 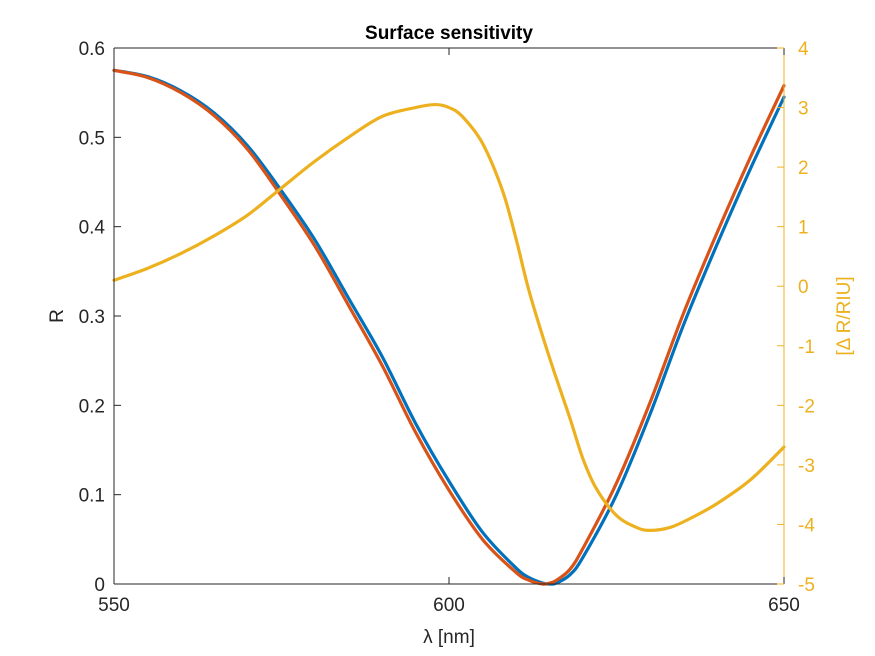 What do you see at coordinates (806, 525) in the screenshot?
I see `y-right-tick-label: -4` at bounding box center [806, 525].